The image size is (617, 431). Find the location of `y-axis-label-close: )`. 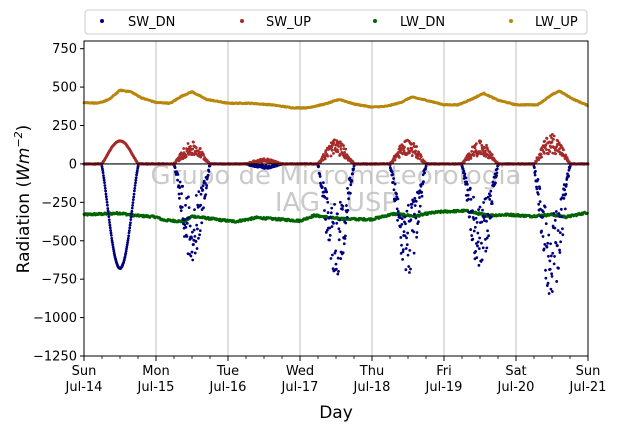

y-axis-label-close: ) is located at coordinates (24, 128).